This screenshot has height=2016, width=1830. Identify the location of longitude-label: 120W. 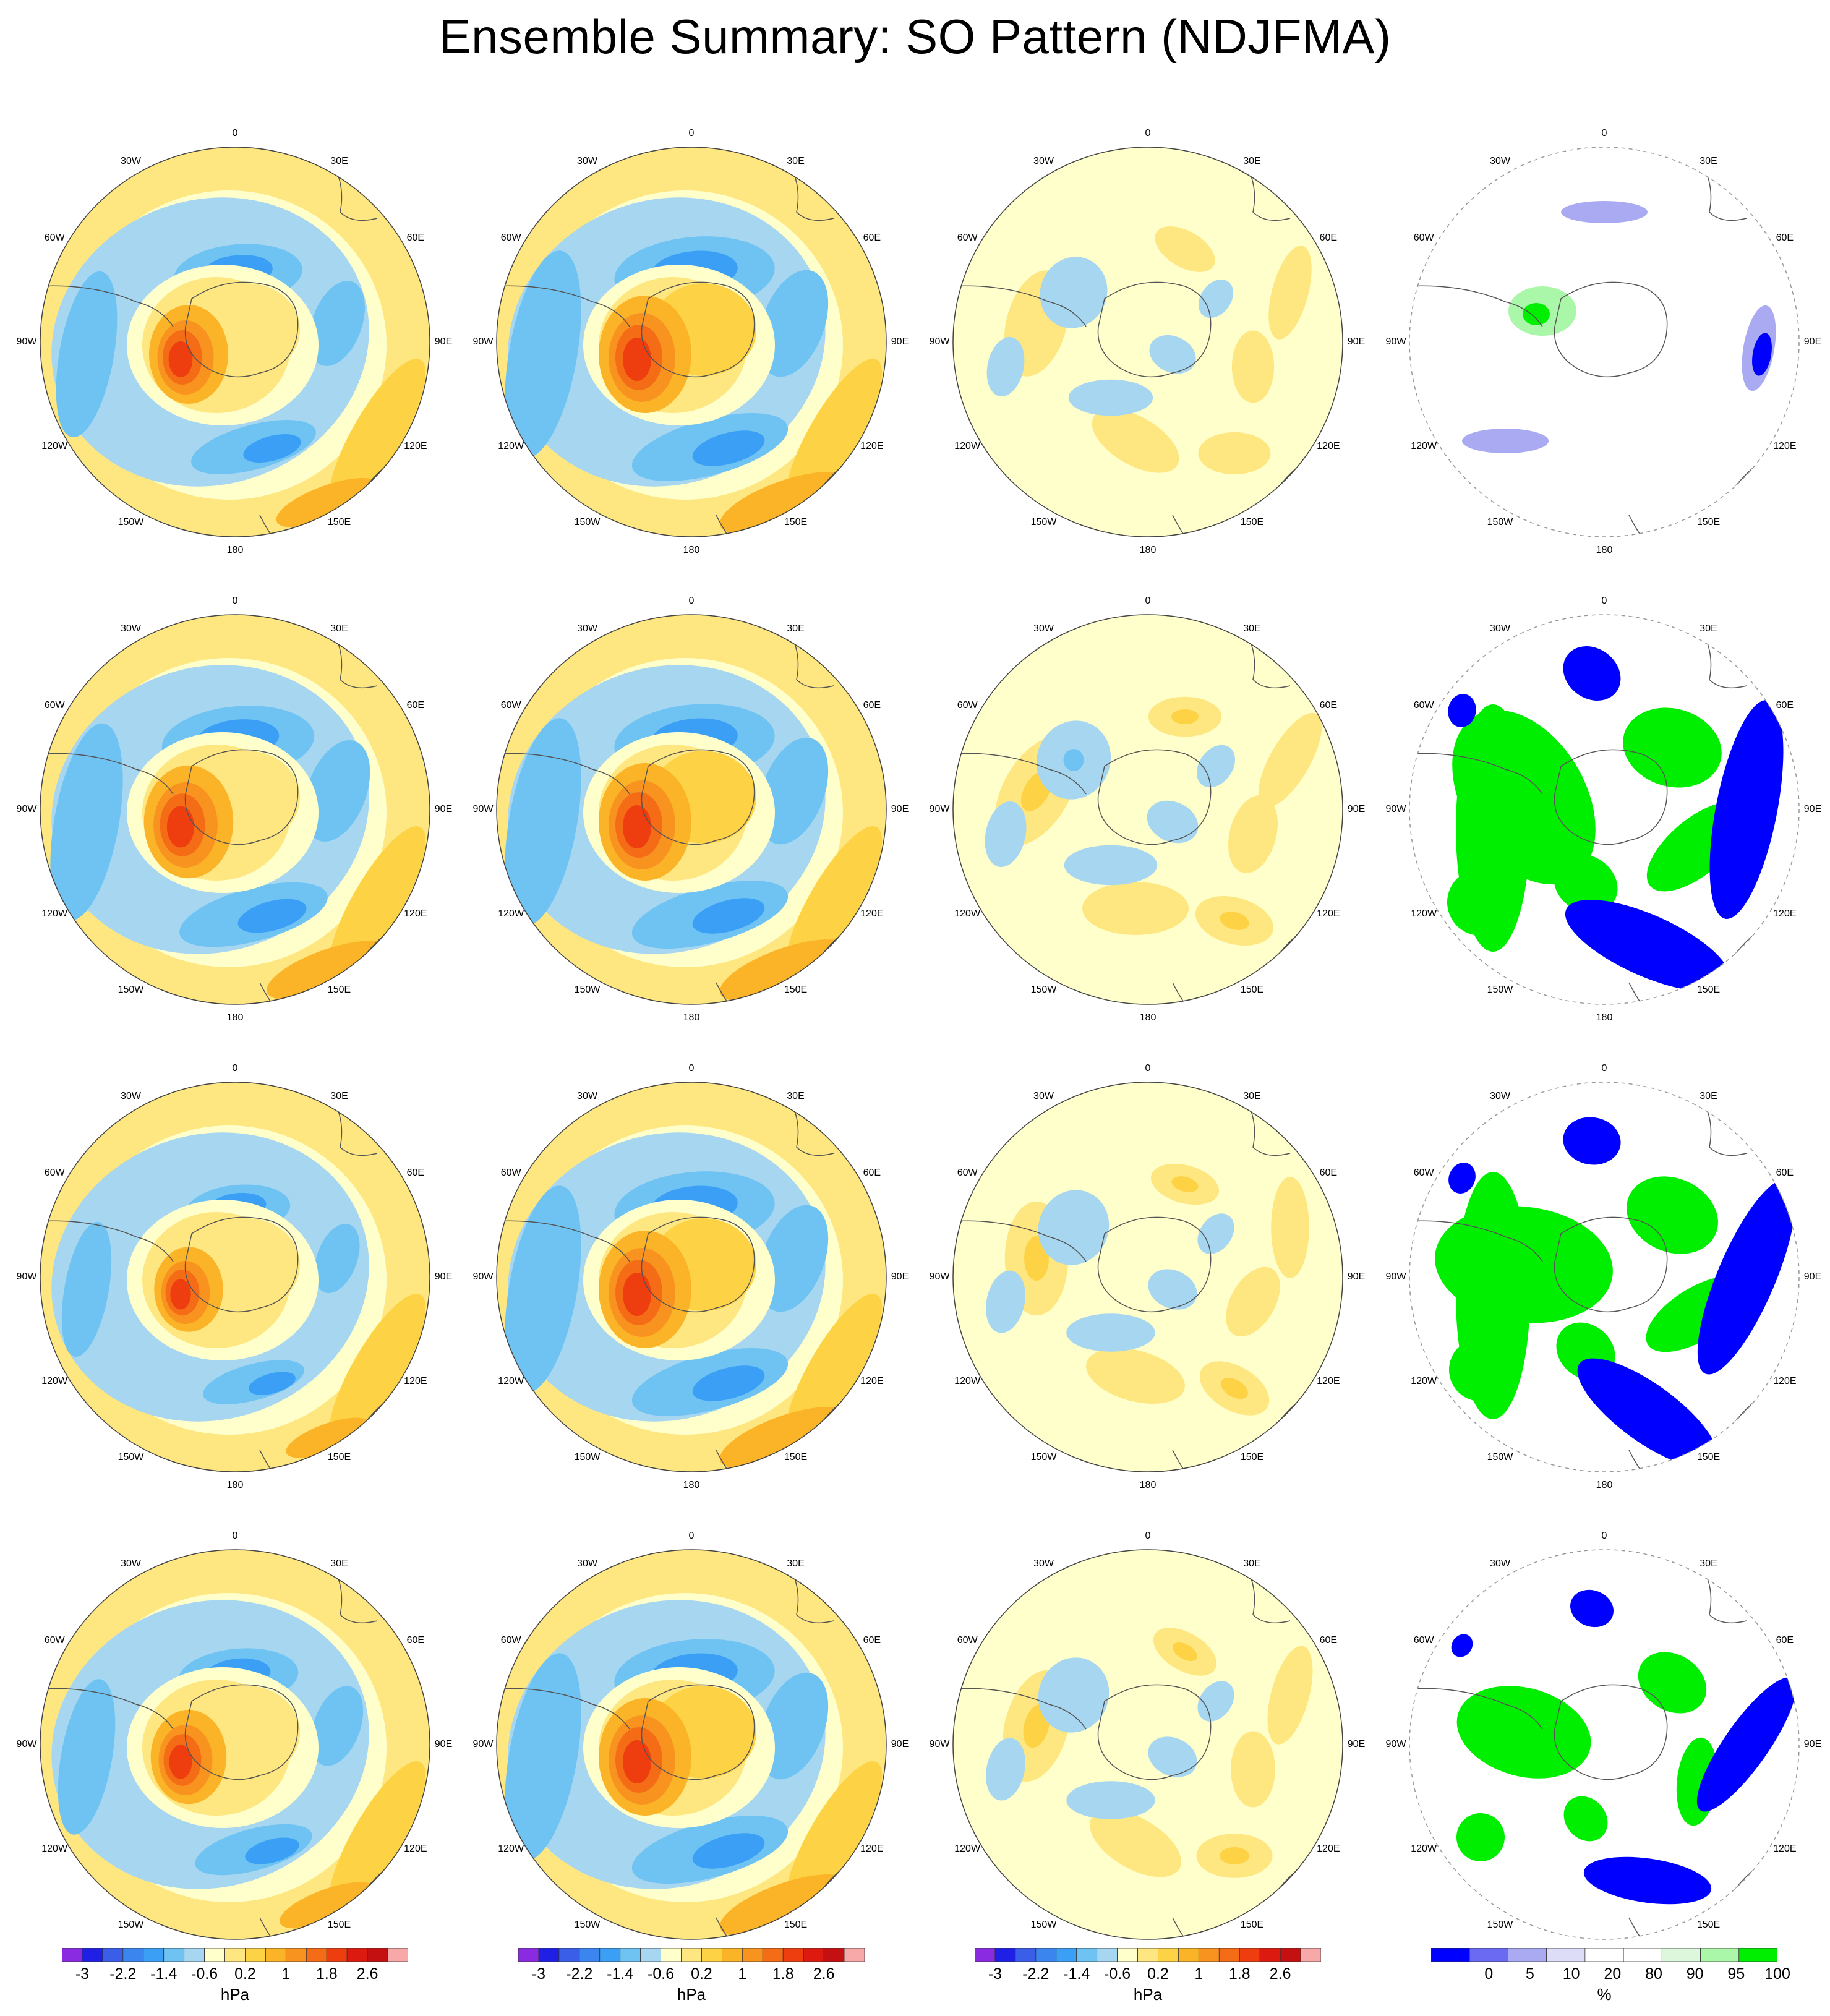
(967, 1848).